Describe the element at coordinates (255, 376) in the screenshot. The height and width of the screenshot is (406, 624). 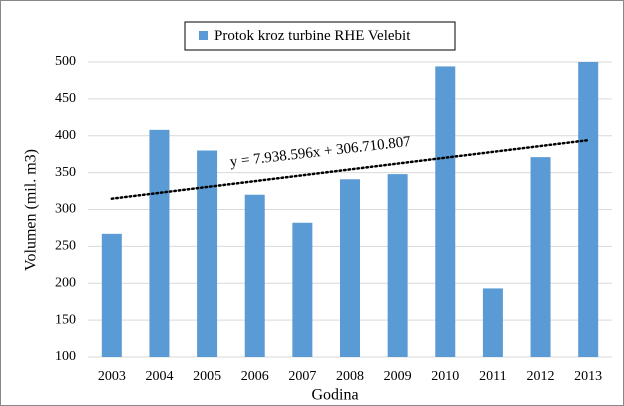
I see `x-tick-label: 2006` at that location.